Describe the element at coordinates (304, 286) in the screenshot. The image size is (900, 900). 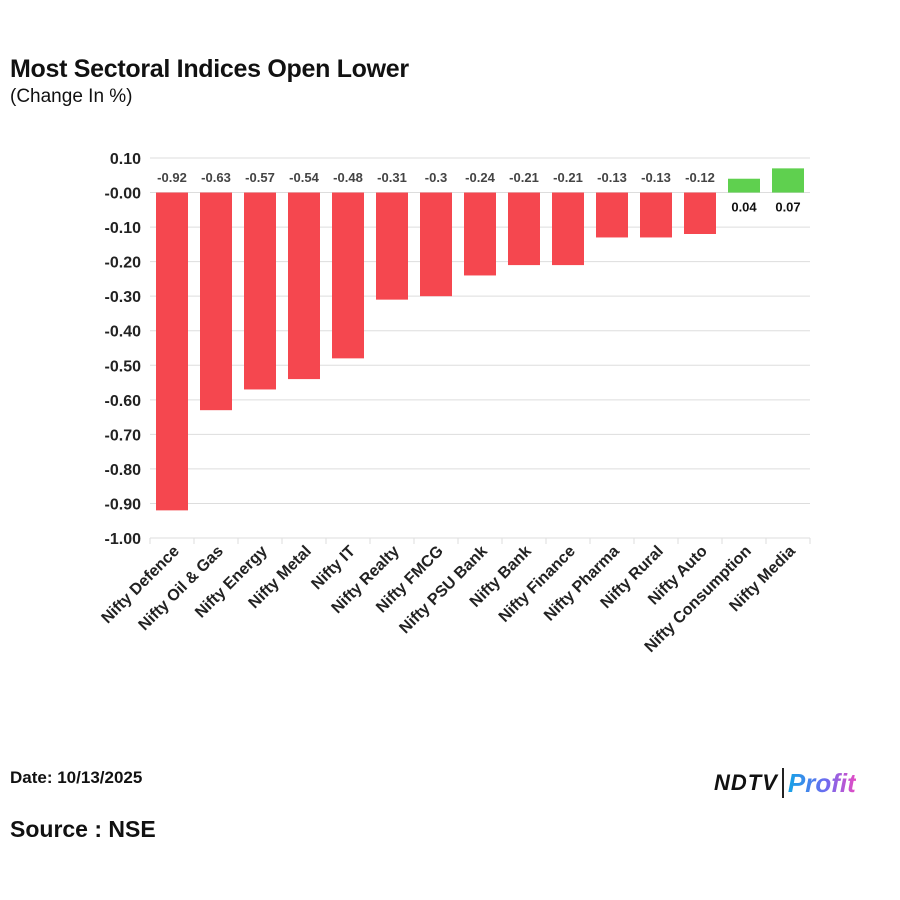
I see `bar-nifty-metal` at that location.